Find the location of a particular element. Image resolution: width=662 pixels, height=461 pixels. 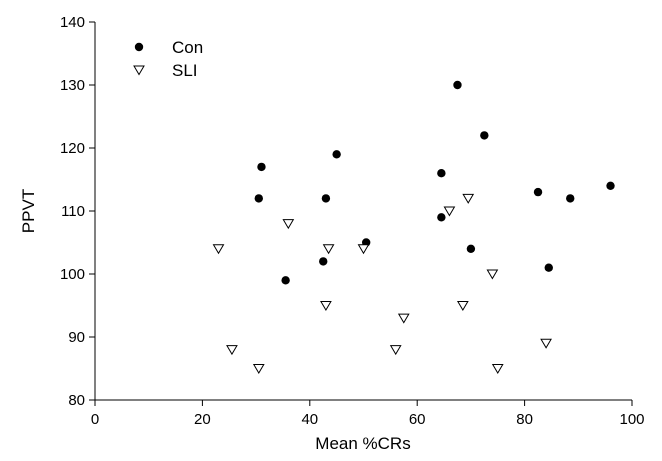

legend: Con SLI is located at coordinates (168, 59).